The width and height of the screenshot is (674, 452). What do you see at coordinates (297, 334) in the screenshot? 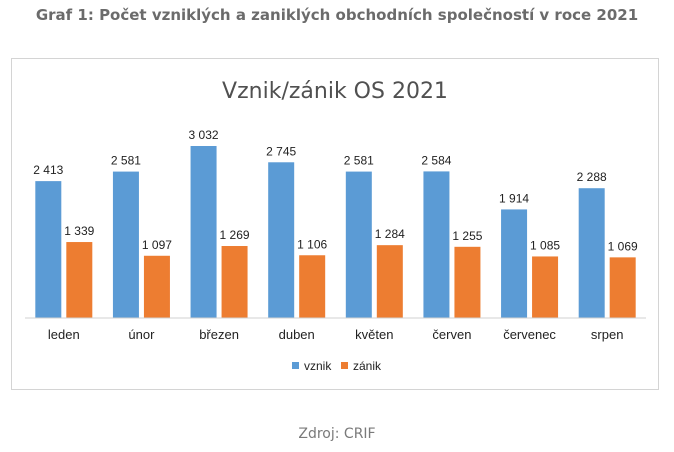
I see `category-label-duben: duben` at bounding box center [297, 334].